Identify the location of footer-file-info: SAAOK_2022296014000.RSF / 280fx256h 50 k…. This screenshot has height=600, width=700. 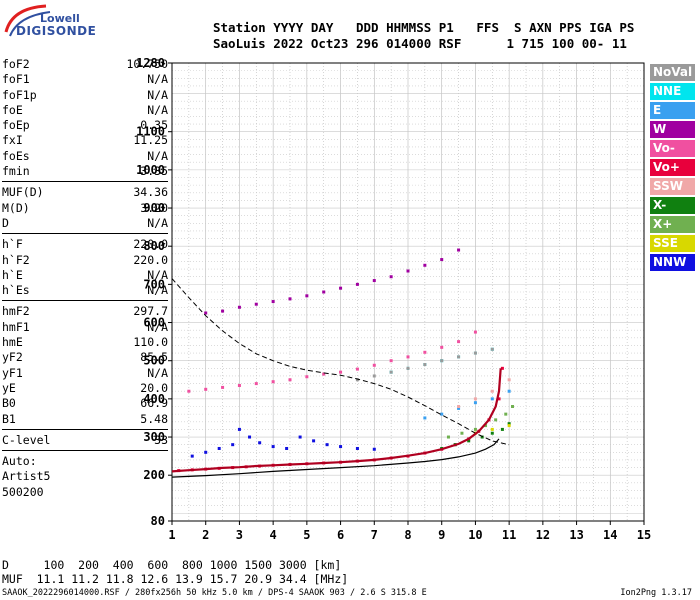
(214, 593).